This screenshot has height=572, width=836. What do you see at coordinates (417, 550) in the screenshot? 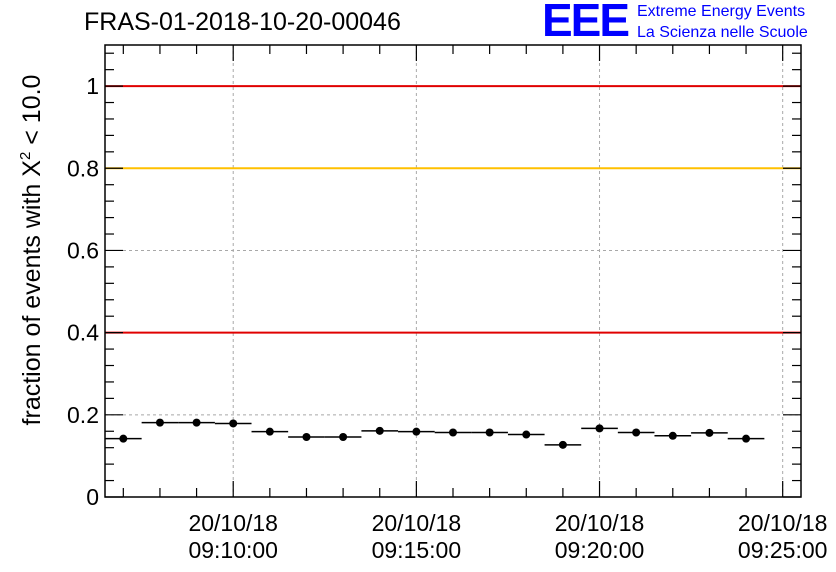
I see `x-tick-label-time: 09:15:00` at bounding box center [417, 550].